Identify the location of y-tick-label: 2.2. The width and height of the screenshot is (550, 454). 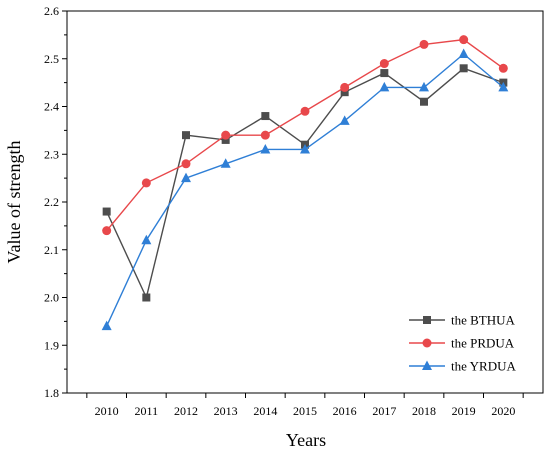
(51, 202).